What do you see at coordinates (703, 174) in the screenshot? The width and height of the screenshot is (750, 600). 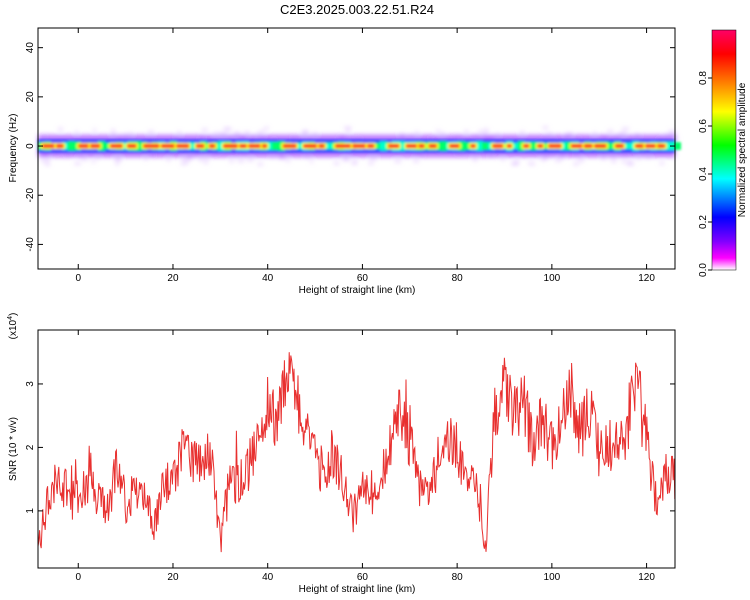 I see `colorbar-tick-label: 0.4` at bounding box center [703, 174].